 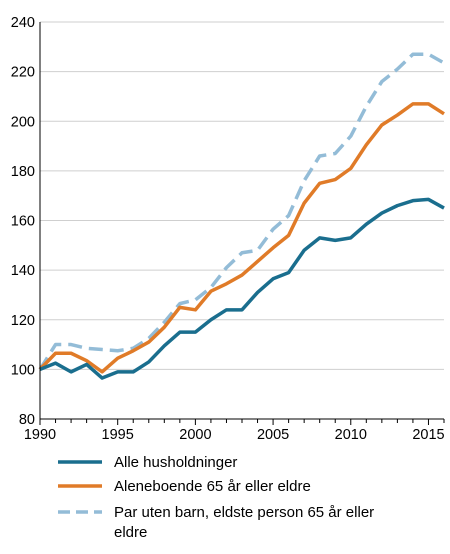 What do you see at coordinates (212, 486) in the screenshot?
I see `legend-label-2: Aleneboende 65 år eller eldre` at bounding box center [212, 486].